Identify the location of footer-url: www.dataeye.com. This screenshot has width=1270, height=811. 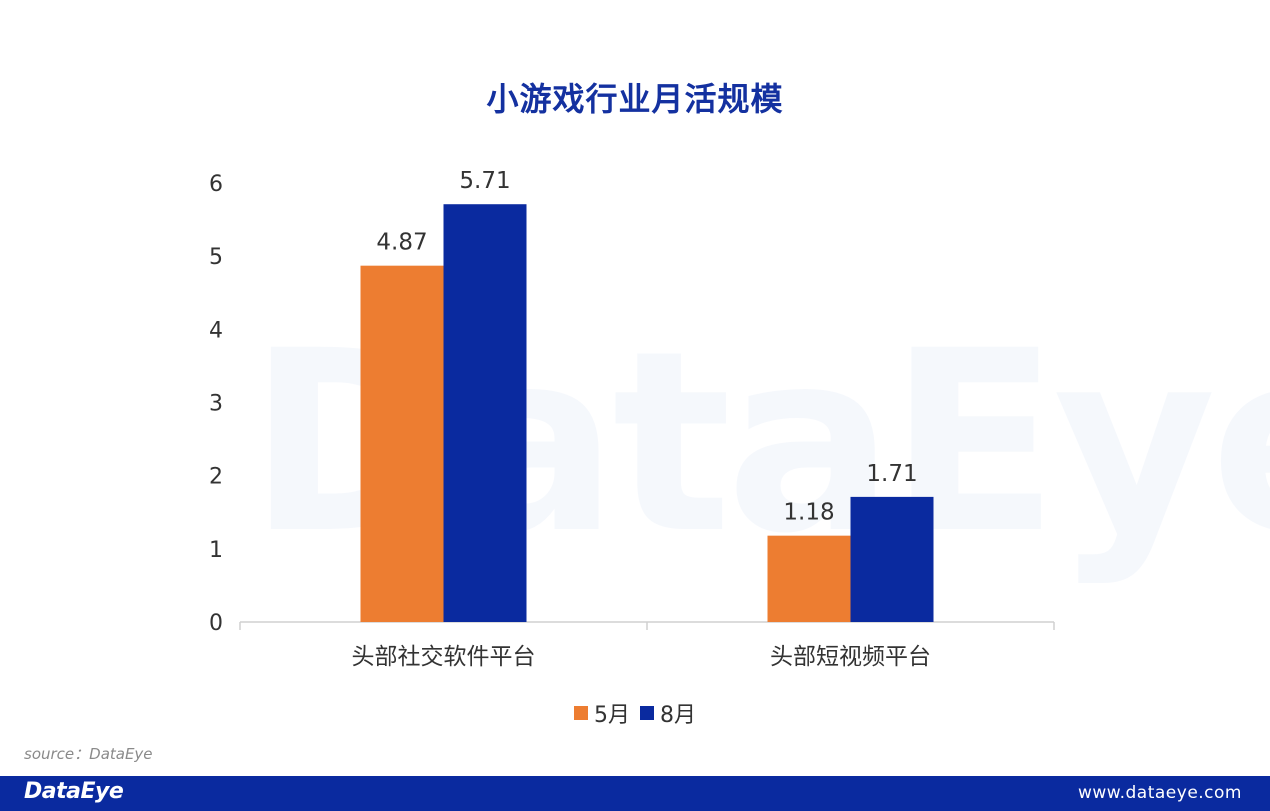
(1159, 793).